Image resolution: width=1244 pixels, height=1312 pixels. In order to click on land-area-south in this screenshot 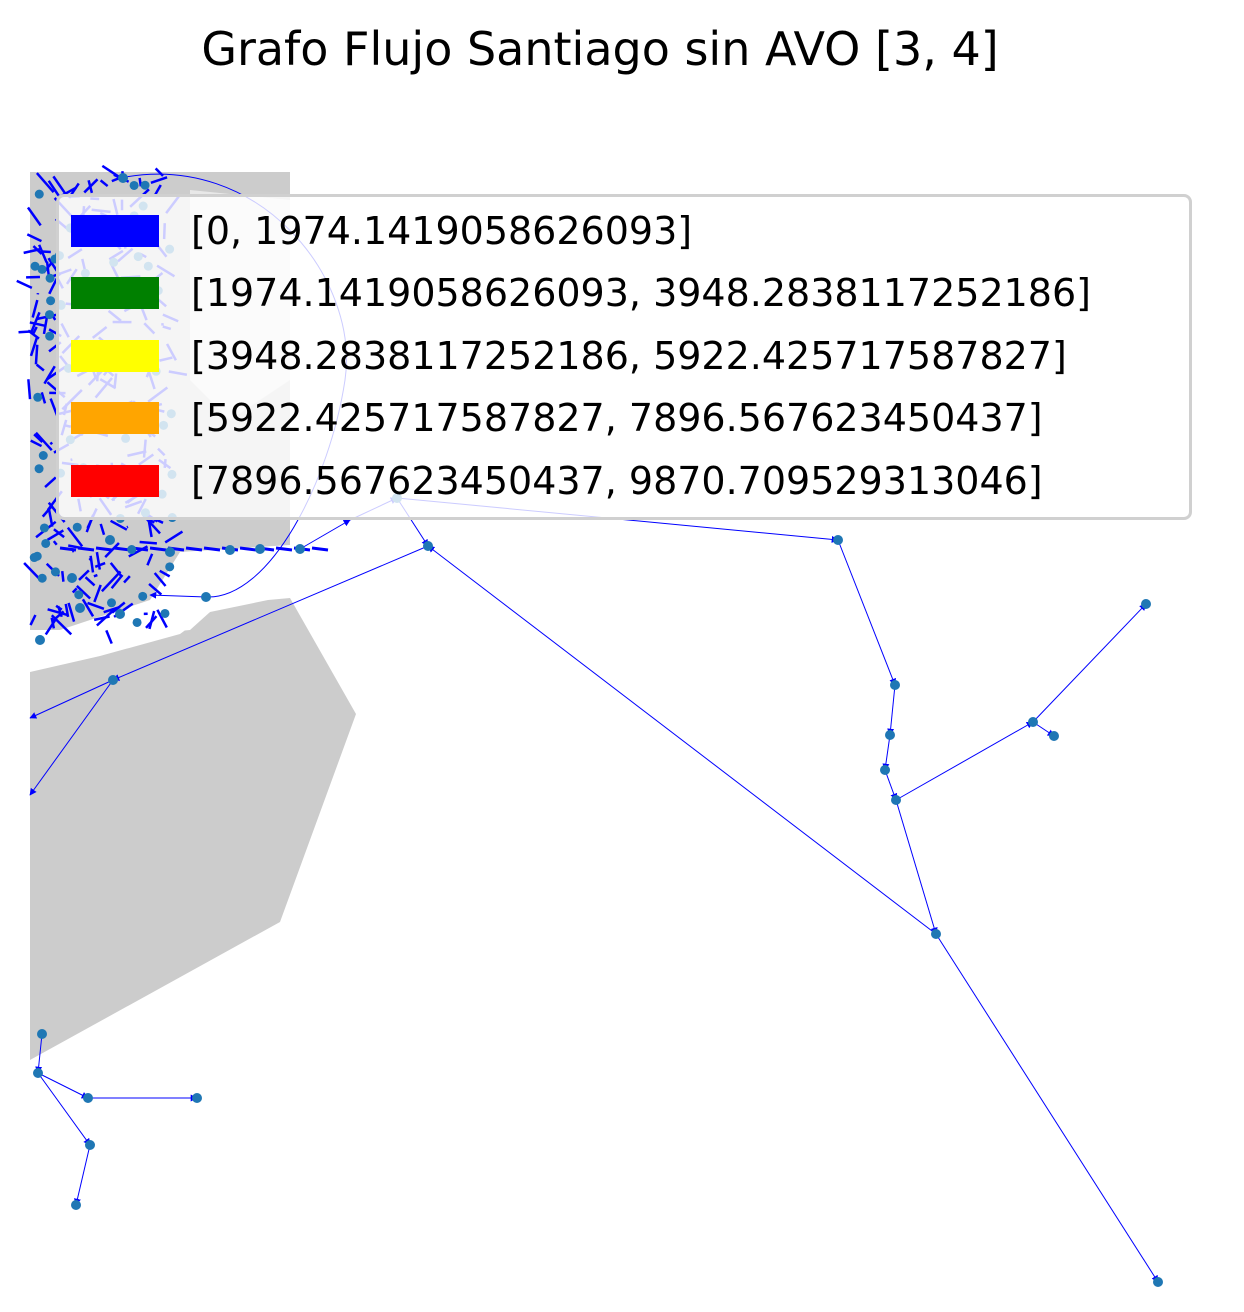, I will do `click(193, 829)`.